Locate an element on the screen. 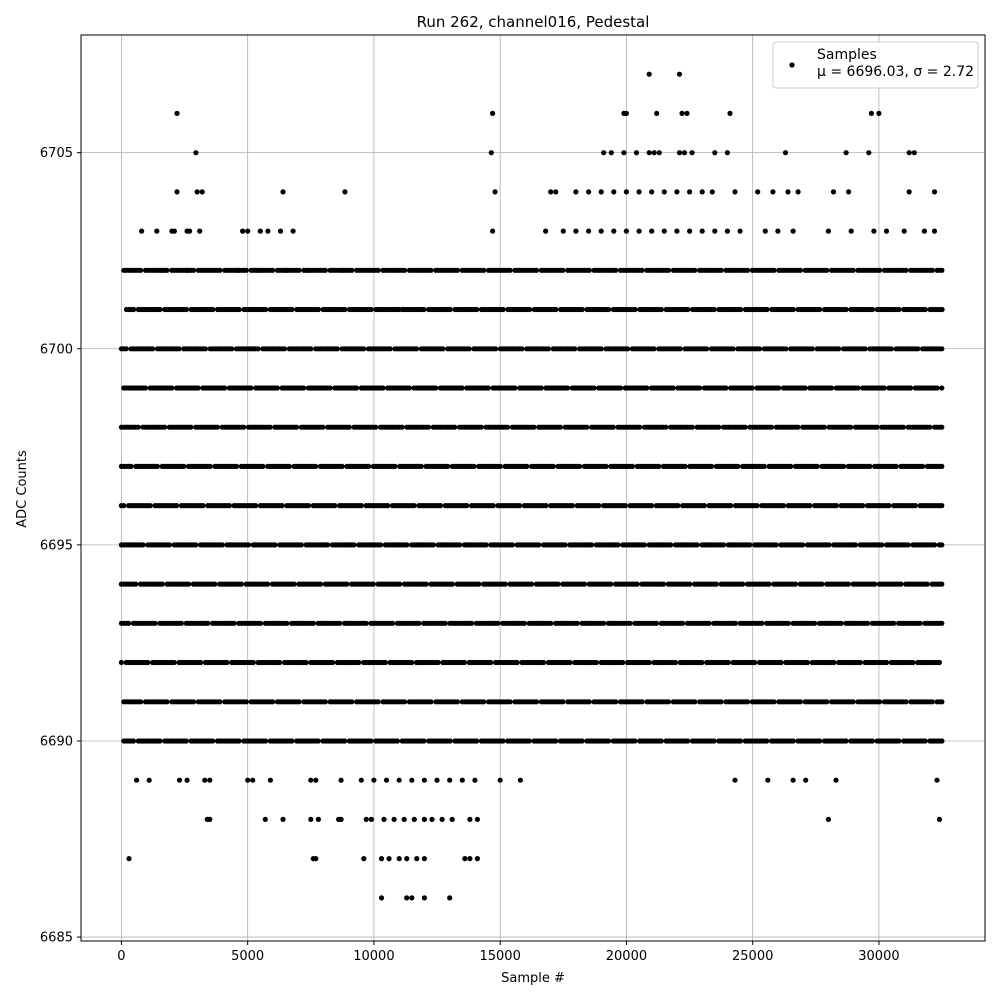 The width and height of the screenshot is (1000, 1000). legend: Samples μ = 6696.03, σ = 2.72 is located at coordinates (875, 65).